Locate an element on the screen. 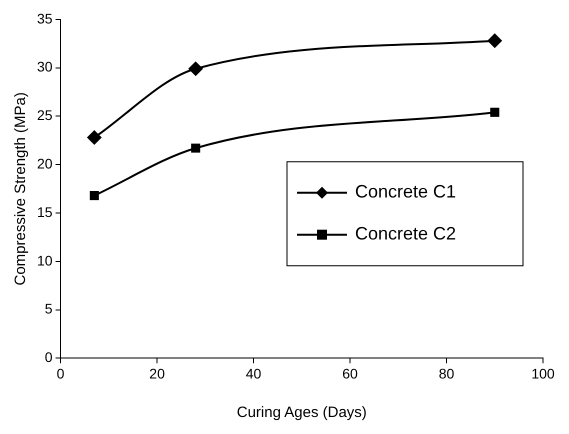 The image size is (569, 434). x-tick-label: 20 is located at coordinates (157, 373).